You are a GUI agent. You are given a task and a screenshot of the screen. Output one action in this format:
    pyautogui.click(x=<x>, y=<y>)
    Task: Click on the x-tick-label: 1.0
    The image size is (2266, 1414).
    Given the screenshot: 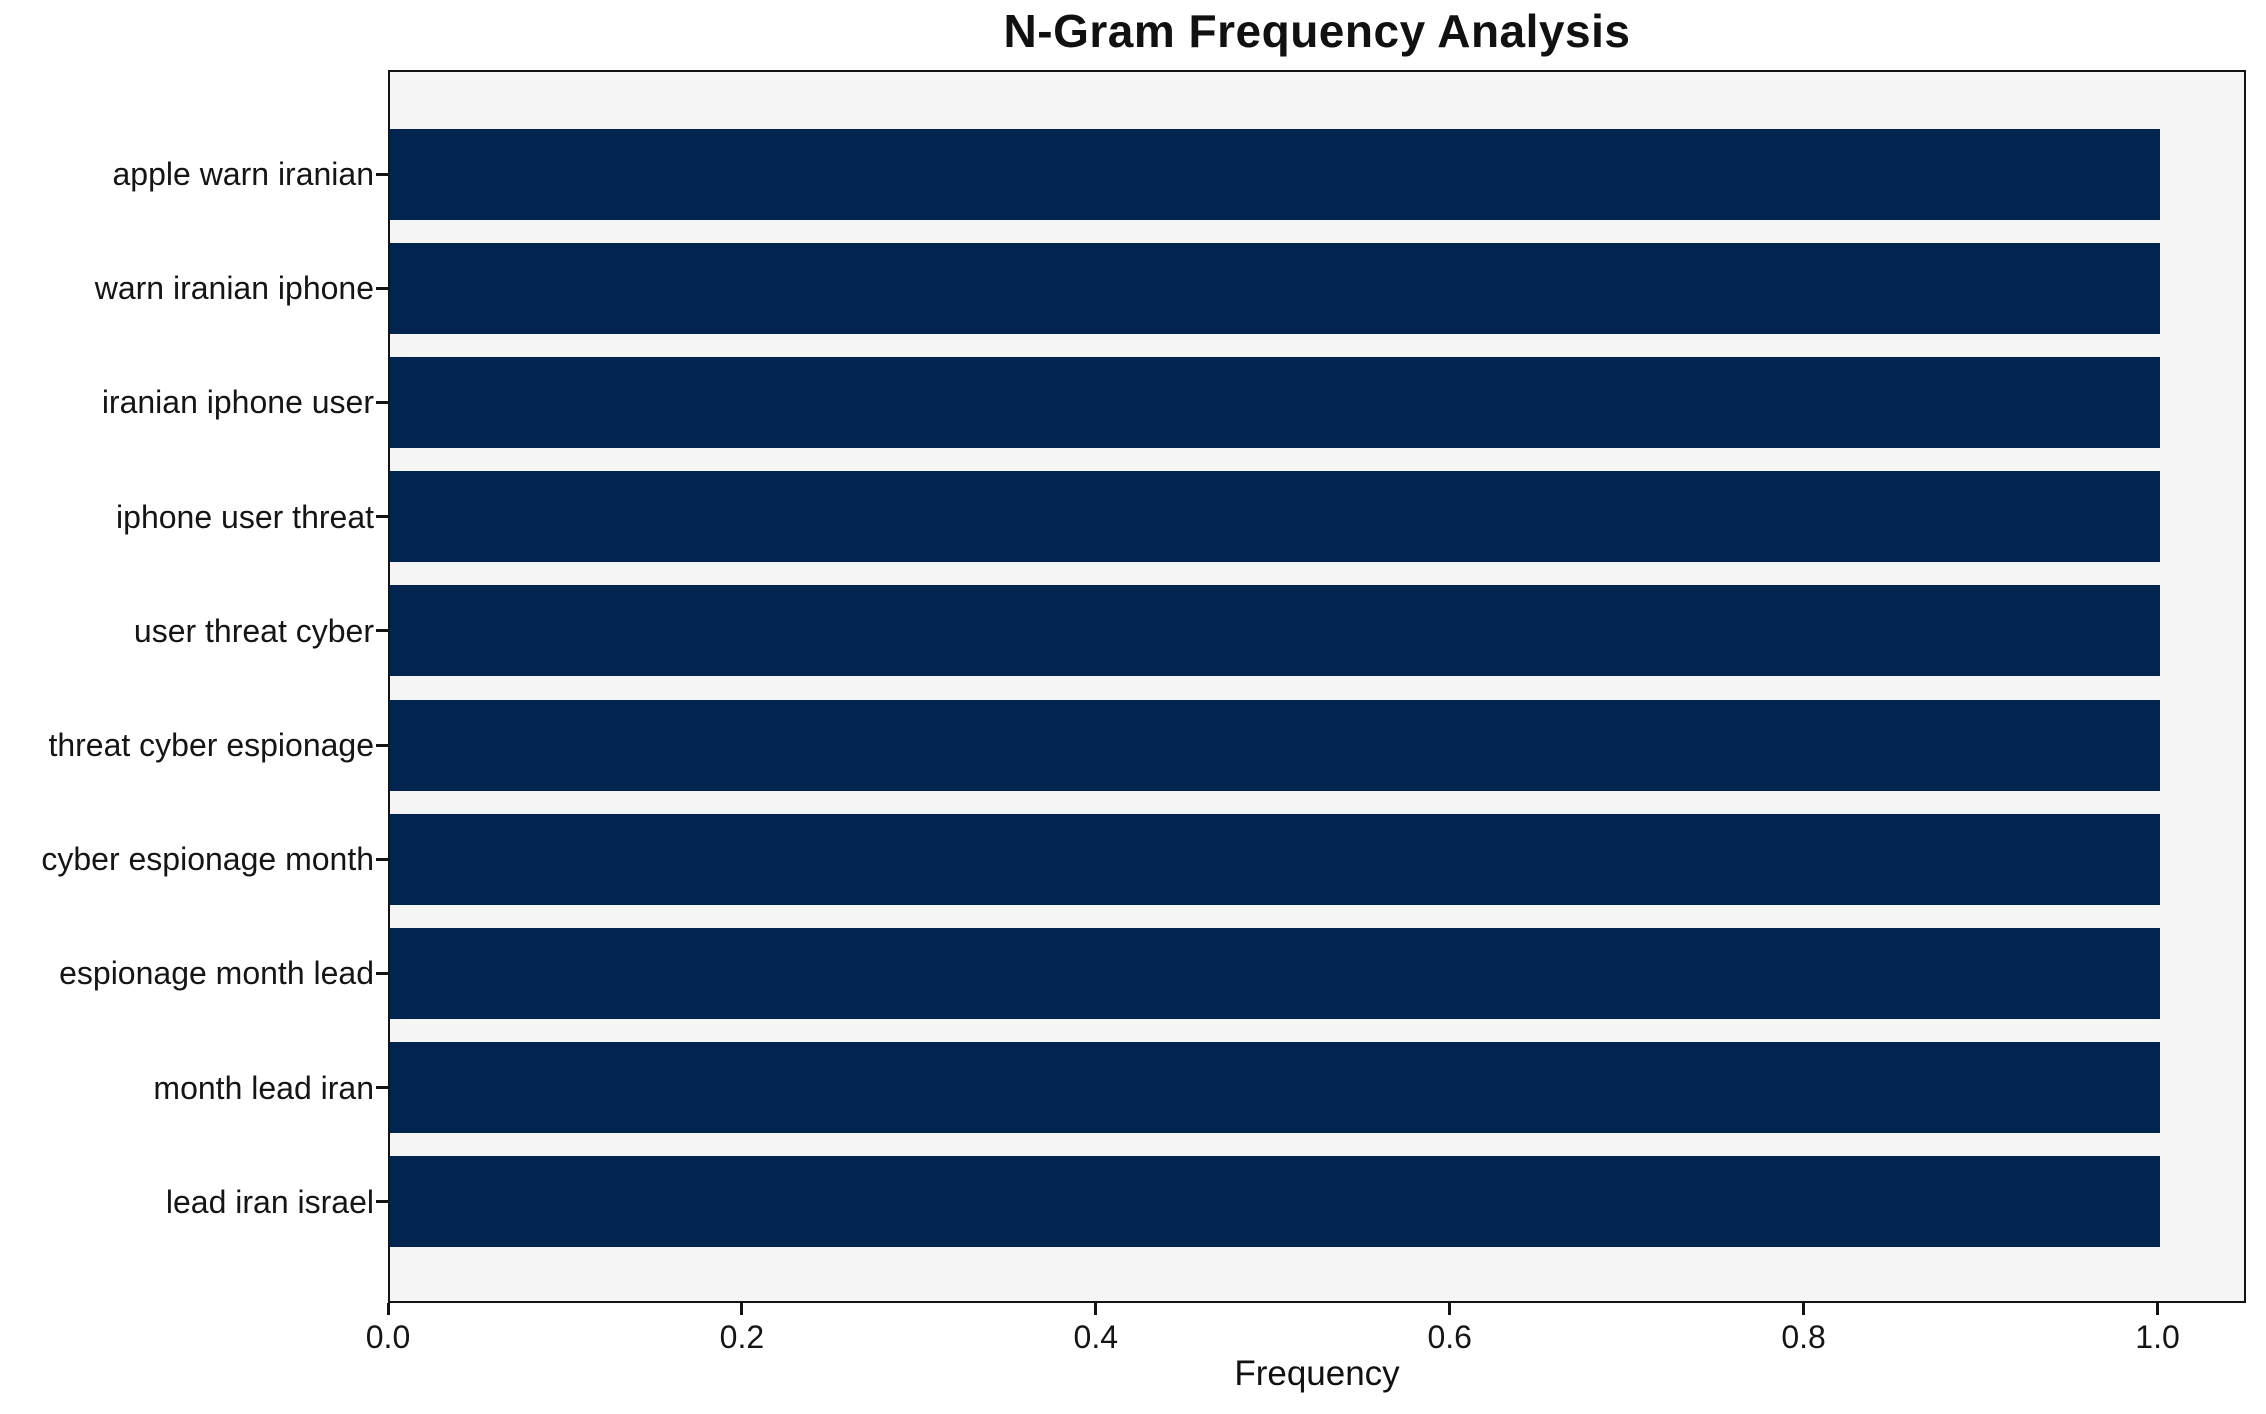 What is the action you would take?
    pyautogui.click(x=2157, y=1337)
    